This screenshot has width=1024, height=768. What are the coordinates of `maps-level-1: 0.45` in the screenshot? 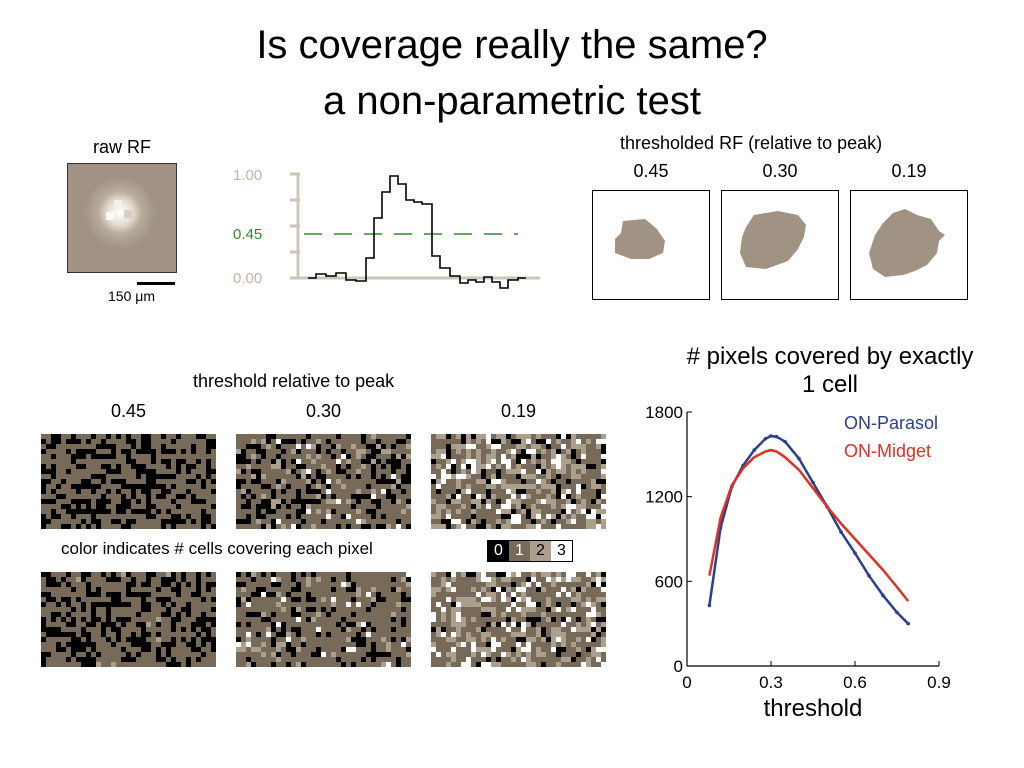 It's located at (128, 411).